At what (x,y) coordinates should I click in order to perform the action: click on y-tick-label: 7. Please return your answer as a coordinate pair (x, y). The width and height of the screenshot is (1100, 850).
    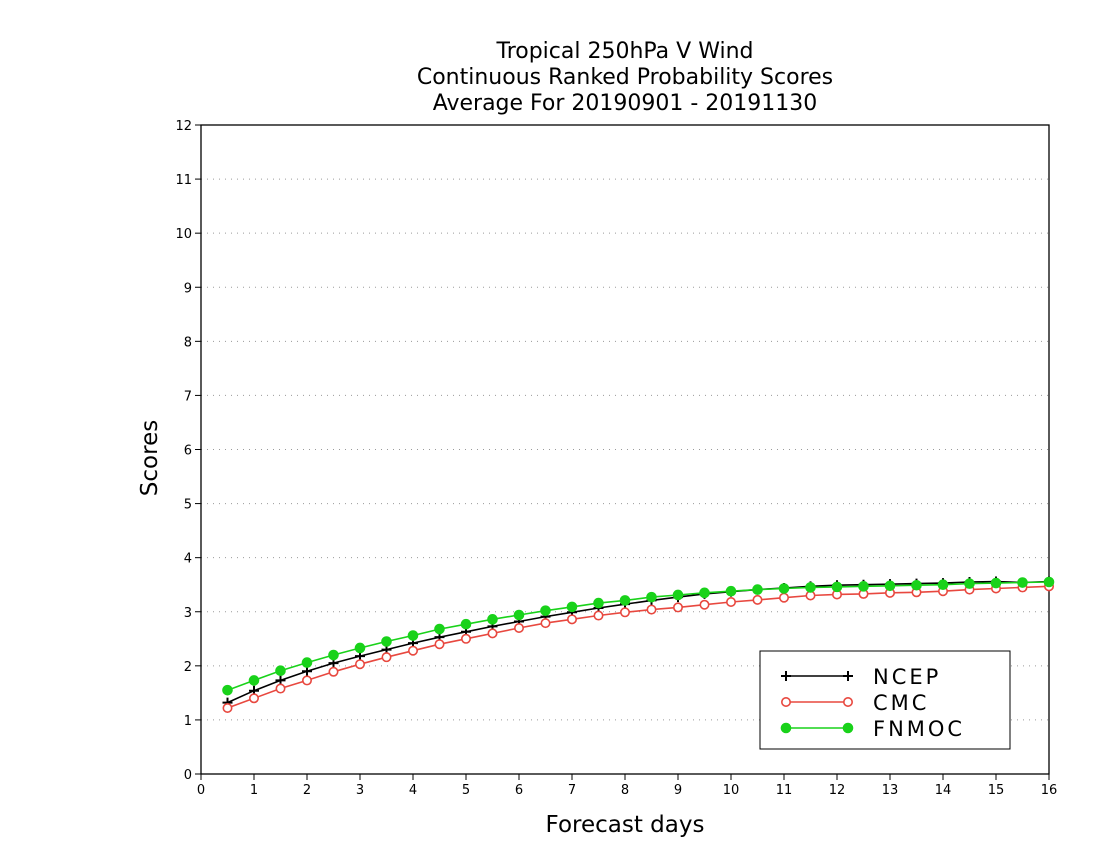
    Looking at the image, I should click on (188, 396).